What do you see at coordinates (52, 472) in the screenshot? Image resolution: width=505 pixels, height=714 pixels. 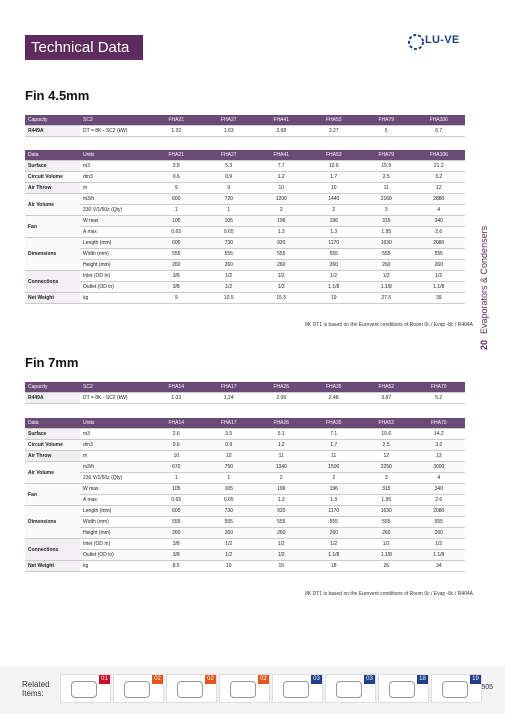 I see `row-label: Air Volume` at bounding box center [52, 472].